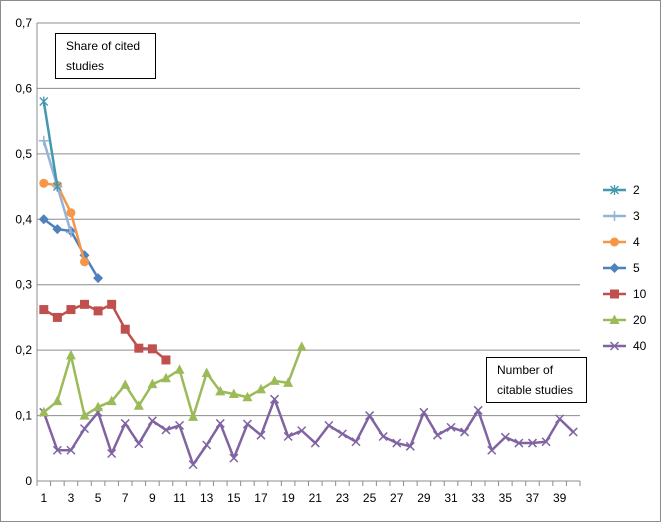 The image size is (663, 524). Describe the element at coordinates (621, 190) in the screenshot. I see `legend-item-2: 2` at that location.